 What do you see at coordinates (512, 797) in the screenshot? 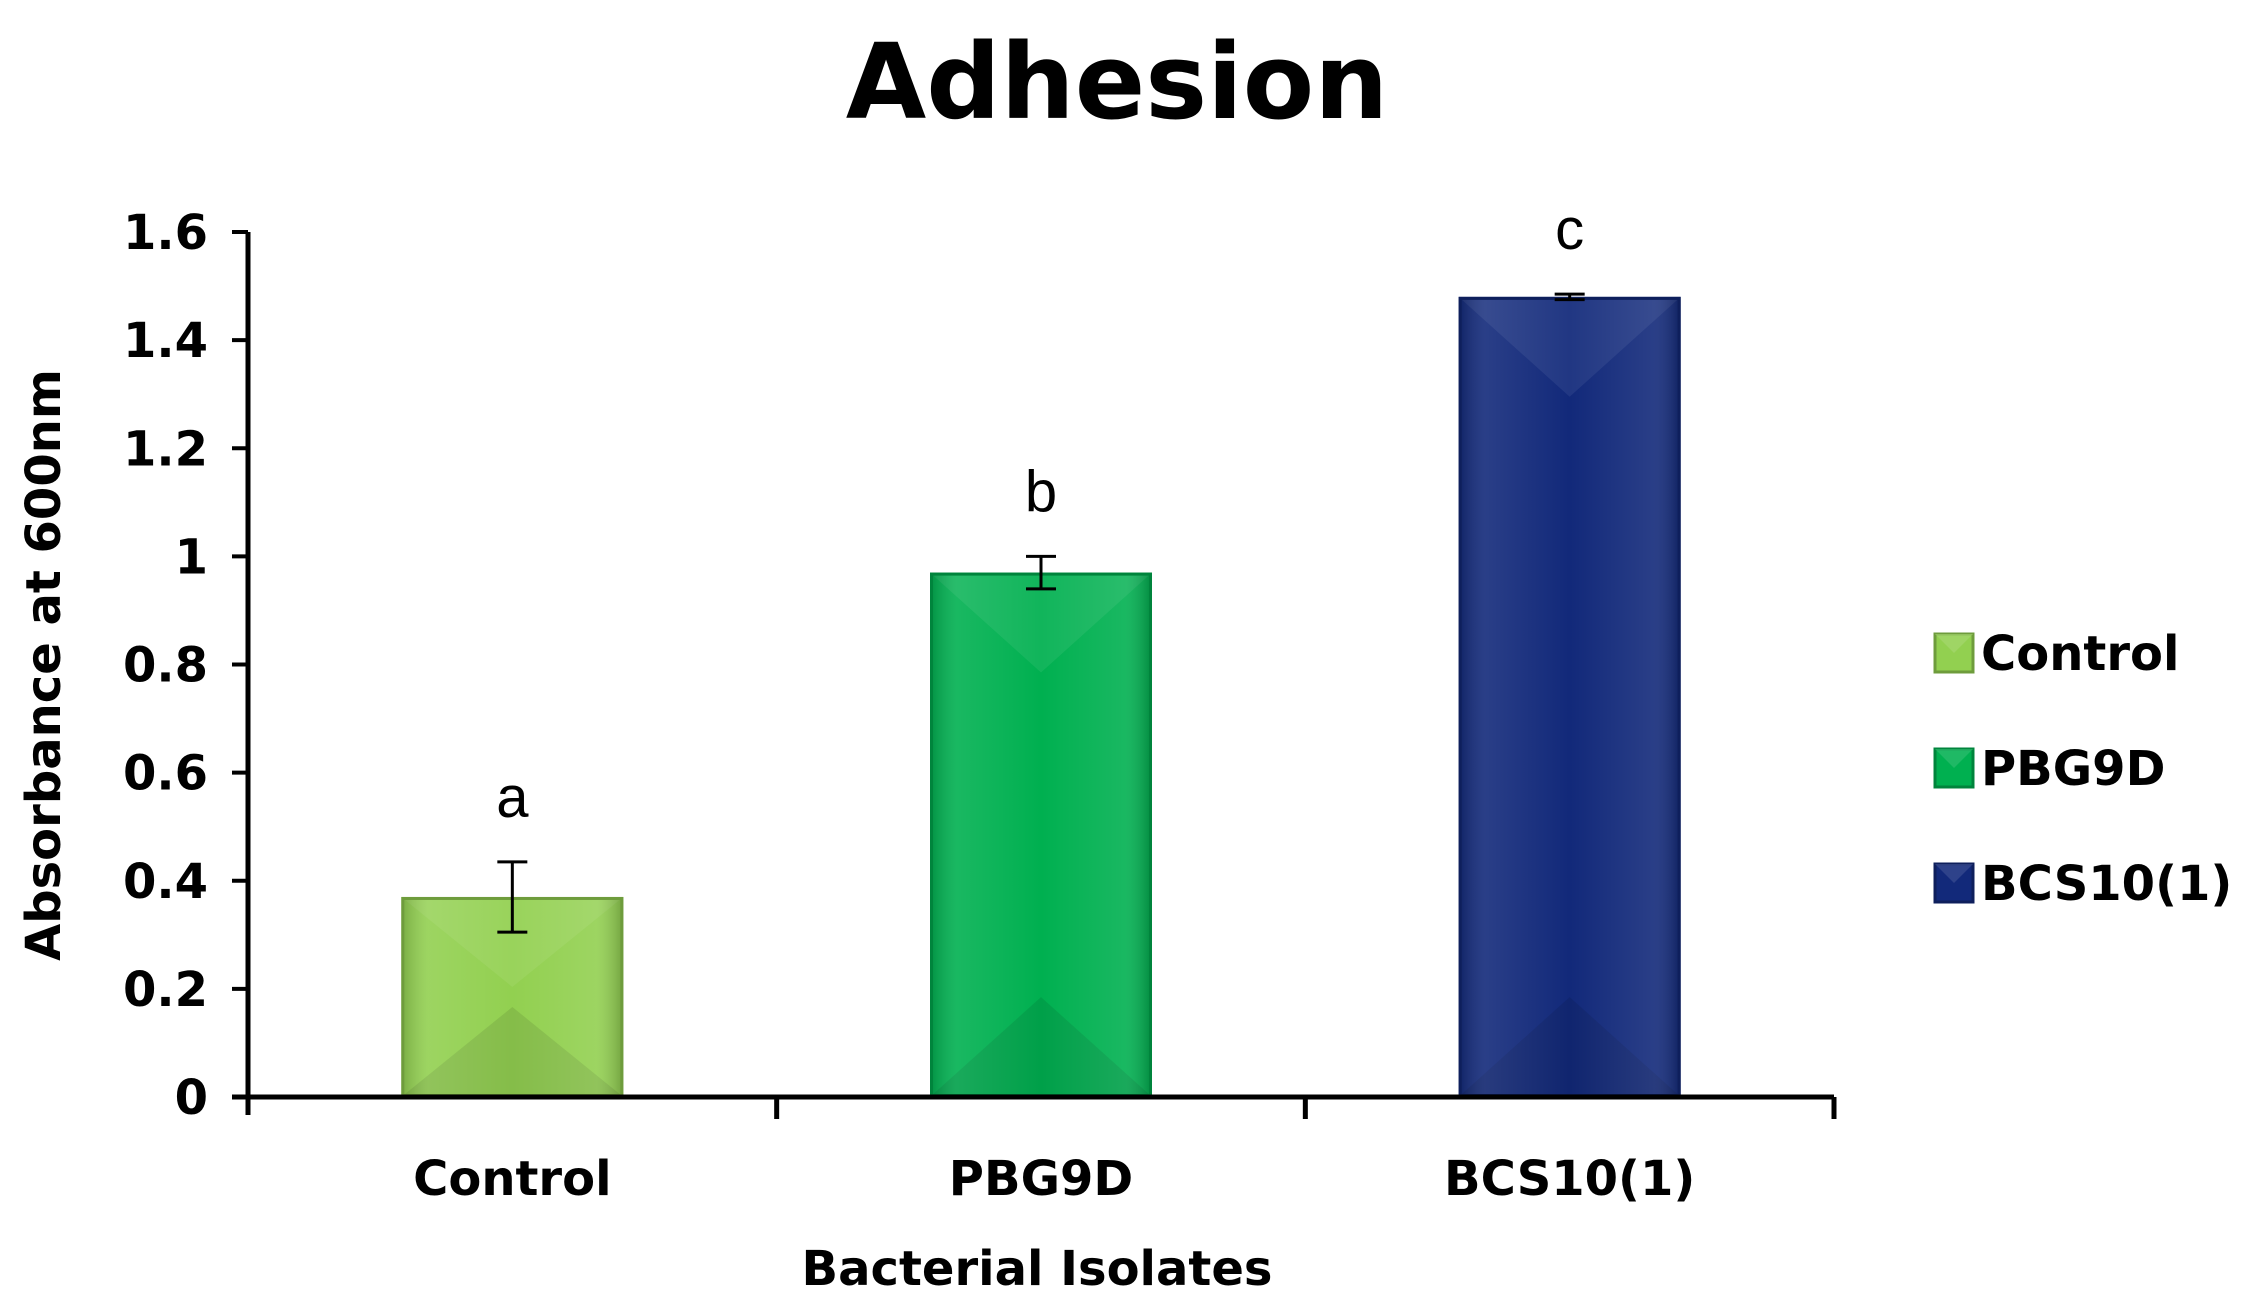
I see `significance-label: a` at bounding box center [512, 797].